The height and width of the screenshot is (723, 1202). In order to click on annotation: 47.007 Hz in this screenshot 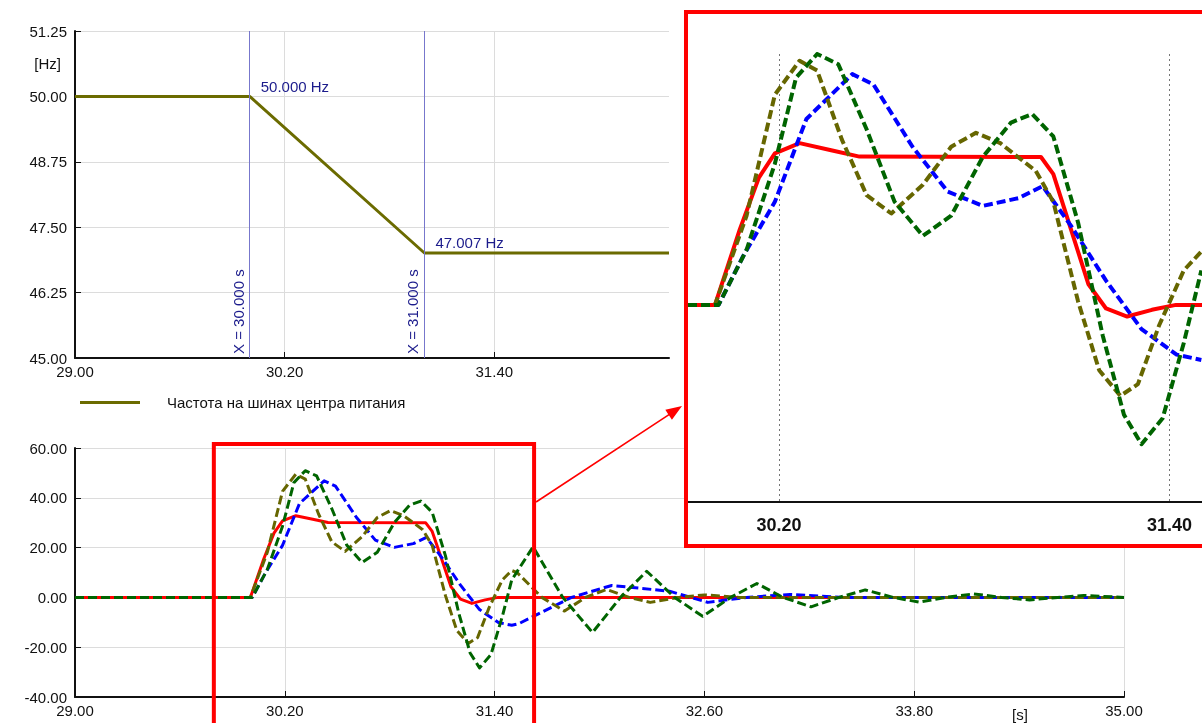, I will do `click(469, 243)`.